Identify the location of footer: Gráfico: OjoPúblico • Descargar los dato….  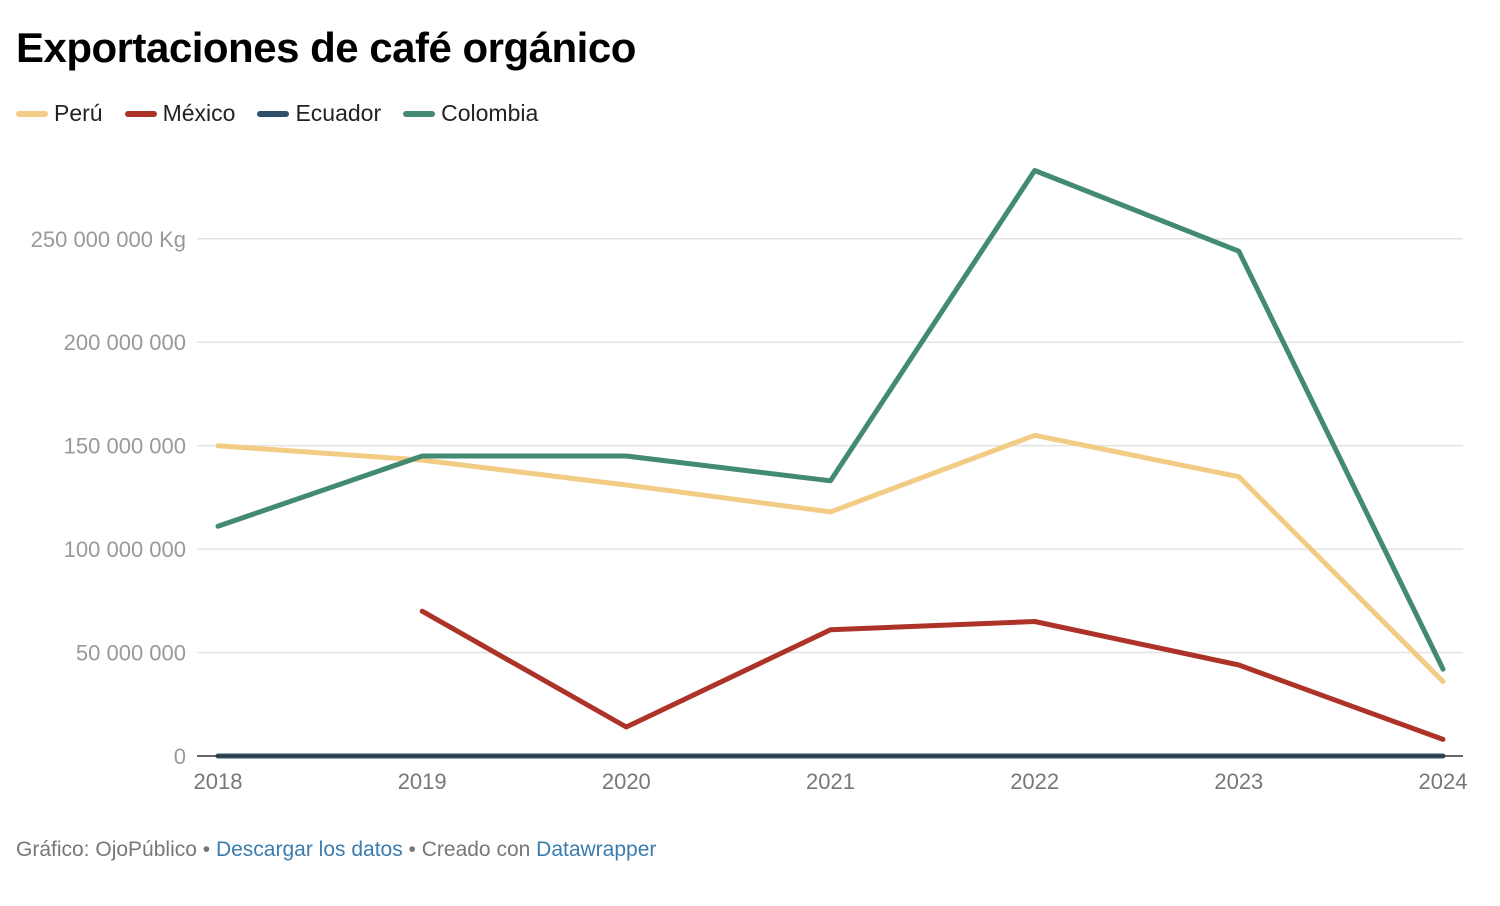
(336, 850).